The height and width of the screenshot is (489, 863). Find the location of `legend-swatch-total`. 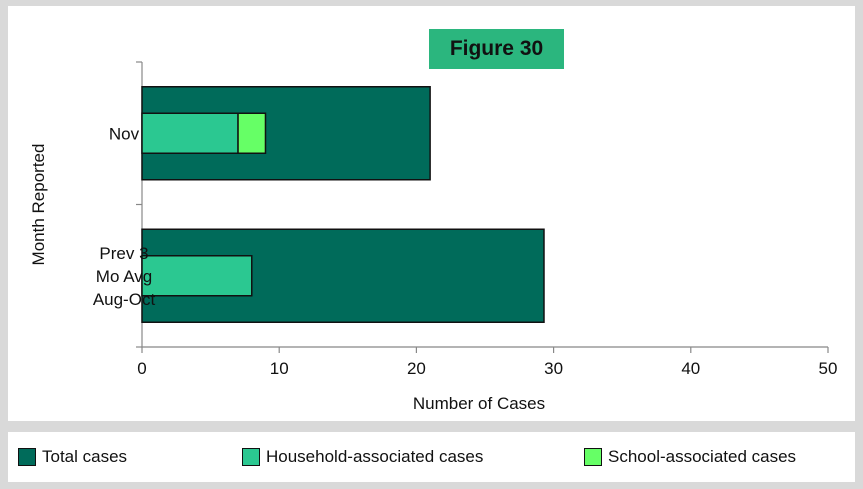

legend-swatch-total is located at coordinates (27, 457).